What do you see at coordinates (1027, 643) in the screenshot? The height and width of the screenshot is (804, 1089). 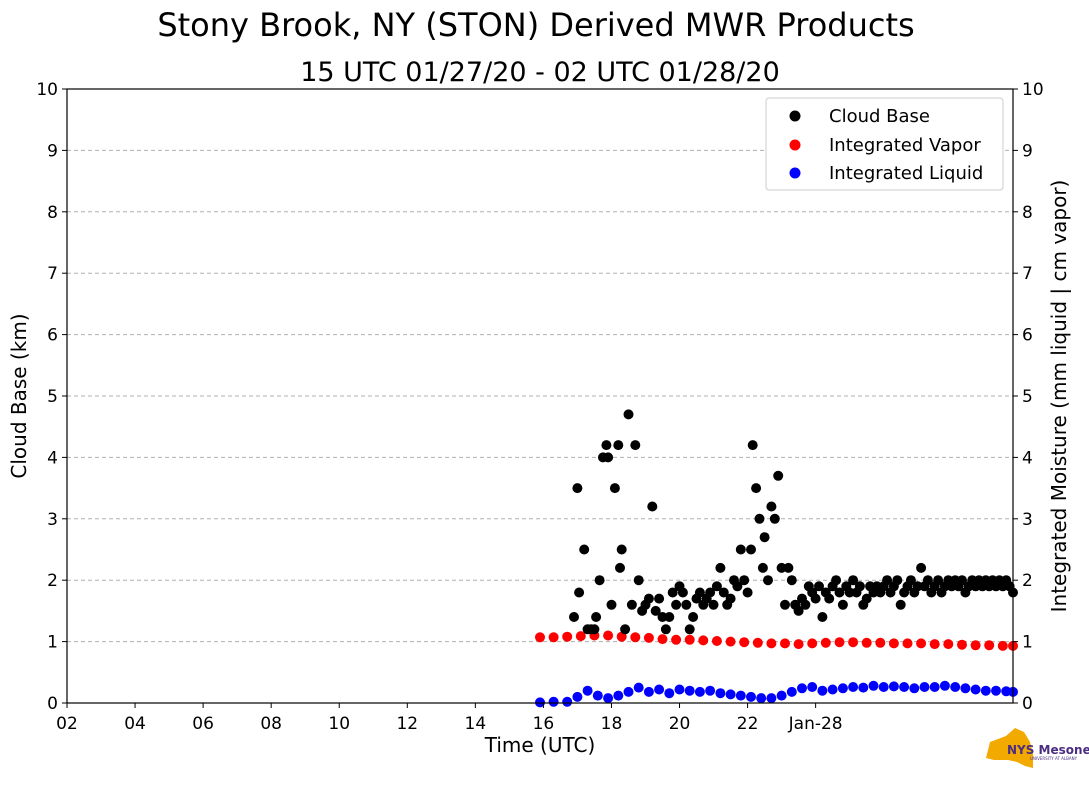 I see `y-tick-label-right: 1` at bounding box center [1027, 643].